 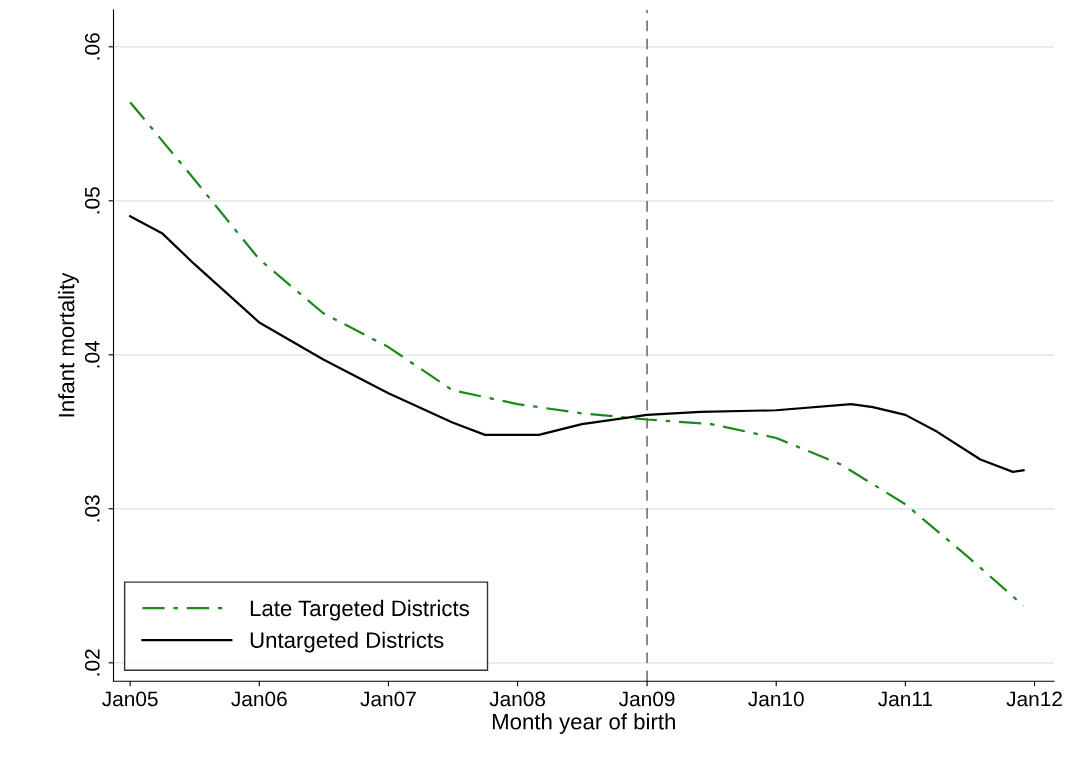 I want to click on x-axis-title: Month year of birth, so click(x=583, y=723).